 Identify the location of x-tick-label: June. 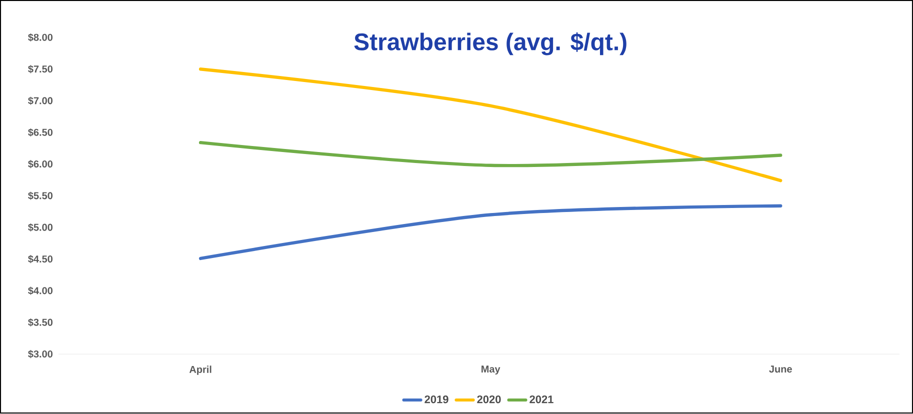
(780, 369).